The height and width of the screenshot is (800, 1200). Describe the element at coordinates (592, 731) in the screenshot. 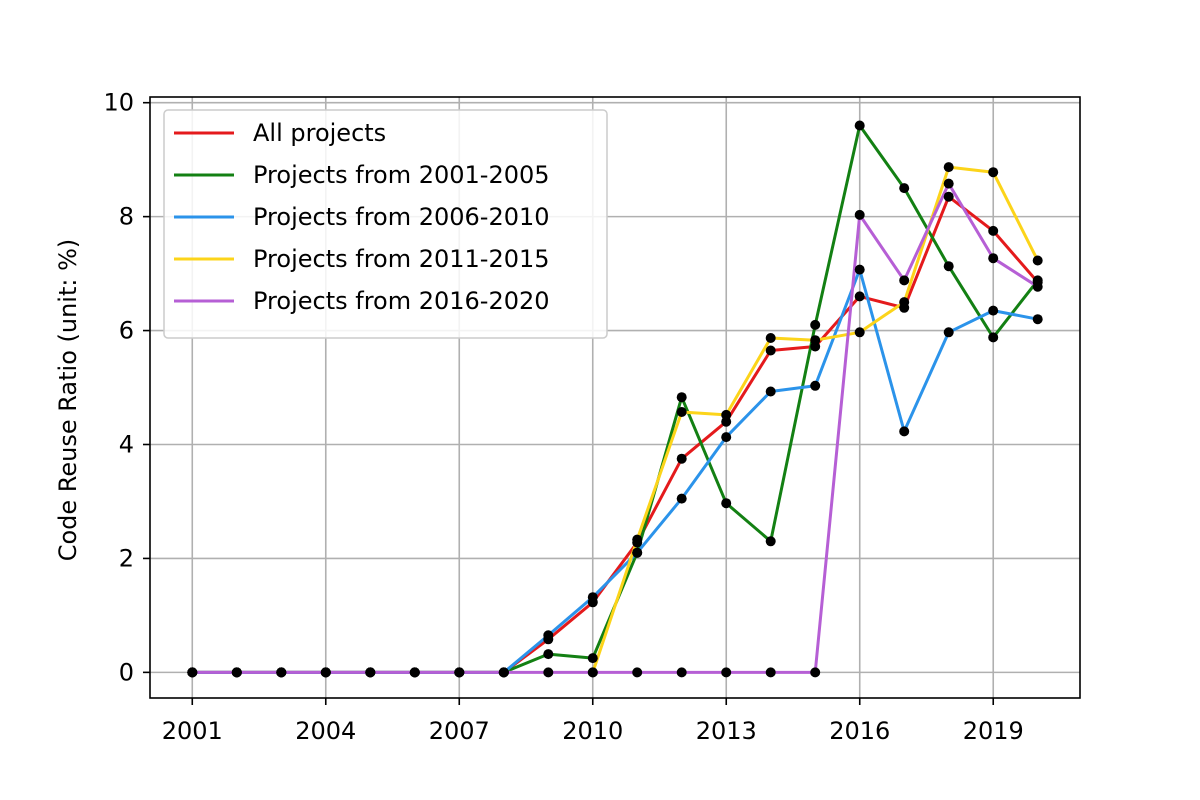

I see `x-tick-label: 2010` at that location.